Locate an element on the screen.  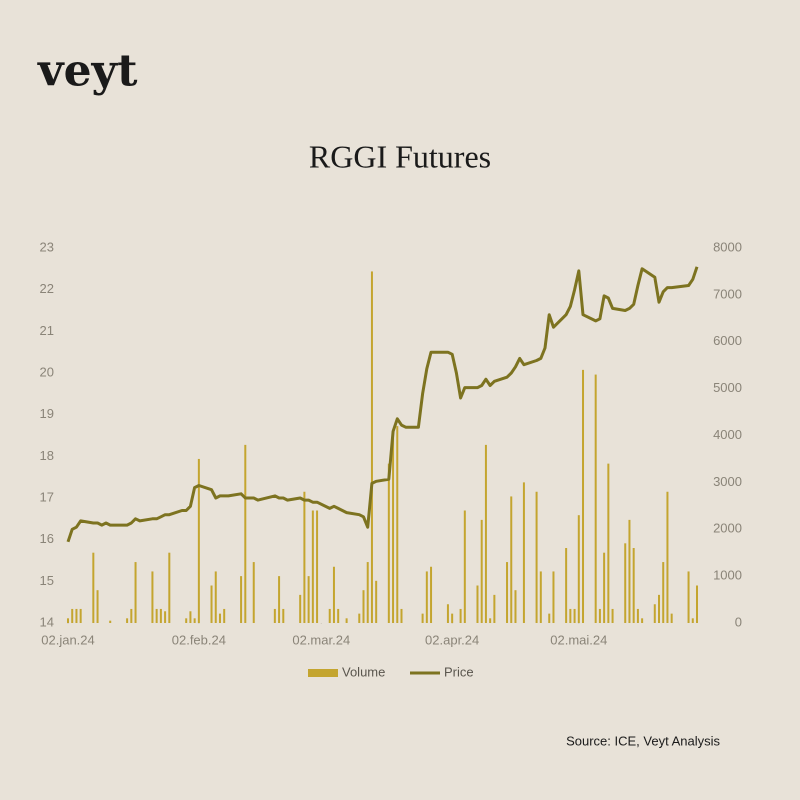
y2-tick-label: 1000 is located at coordinates (727, 575).